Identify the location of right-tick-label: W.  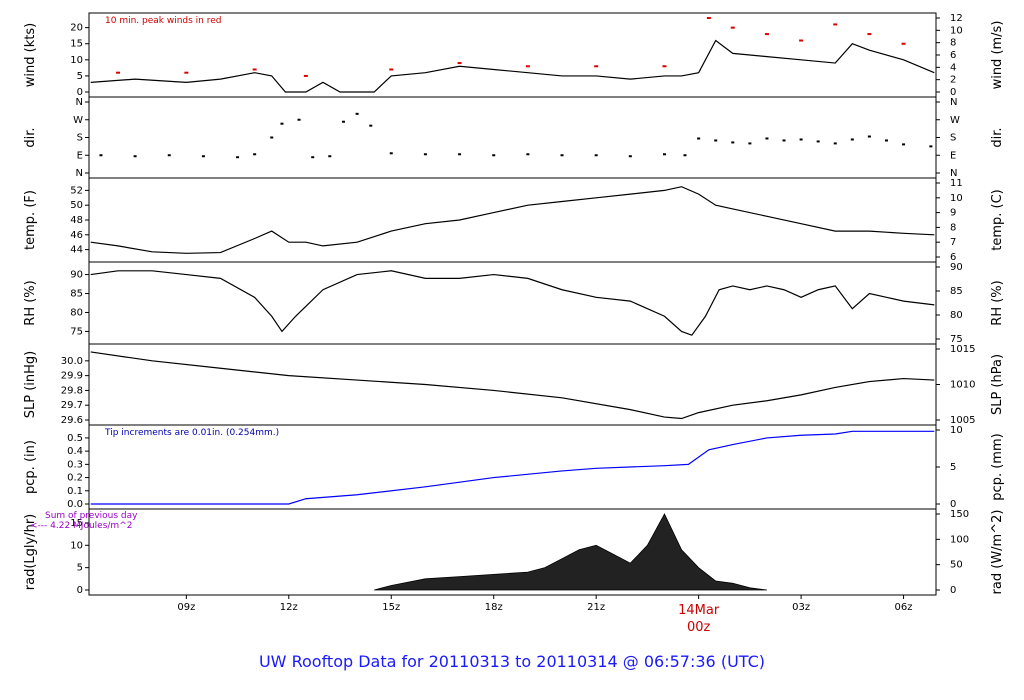
(955, 120).